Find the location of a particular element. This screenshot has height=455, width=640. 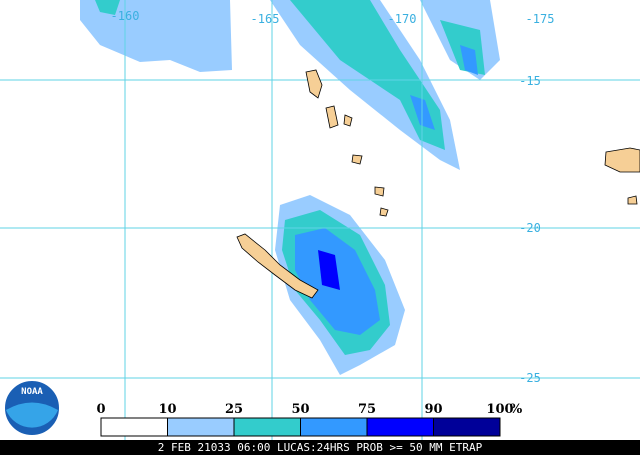

legend-tick: 90 is located at coordinates (433, 409).